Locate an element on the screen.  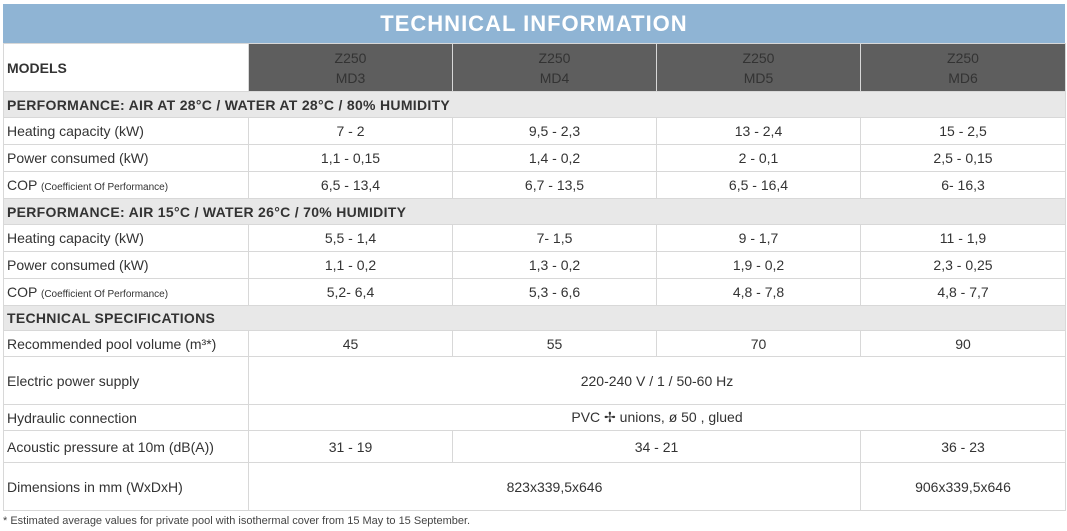
cell-value: 13 - 2,4 is located at coordinates (758, 131).